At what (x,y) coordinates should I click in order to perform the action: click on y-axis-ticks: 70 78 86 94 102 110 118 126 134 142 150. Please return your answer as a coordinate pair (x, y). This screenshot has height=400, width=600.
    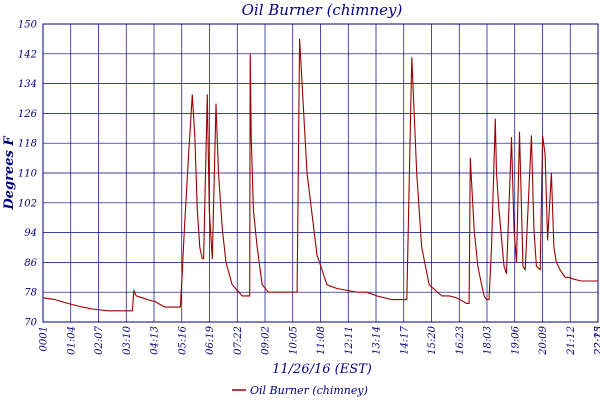
    Looking at the image, I should click on (28, 174).